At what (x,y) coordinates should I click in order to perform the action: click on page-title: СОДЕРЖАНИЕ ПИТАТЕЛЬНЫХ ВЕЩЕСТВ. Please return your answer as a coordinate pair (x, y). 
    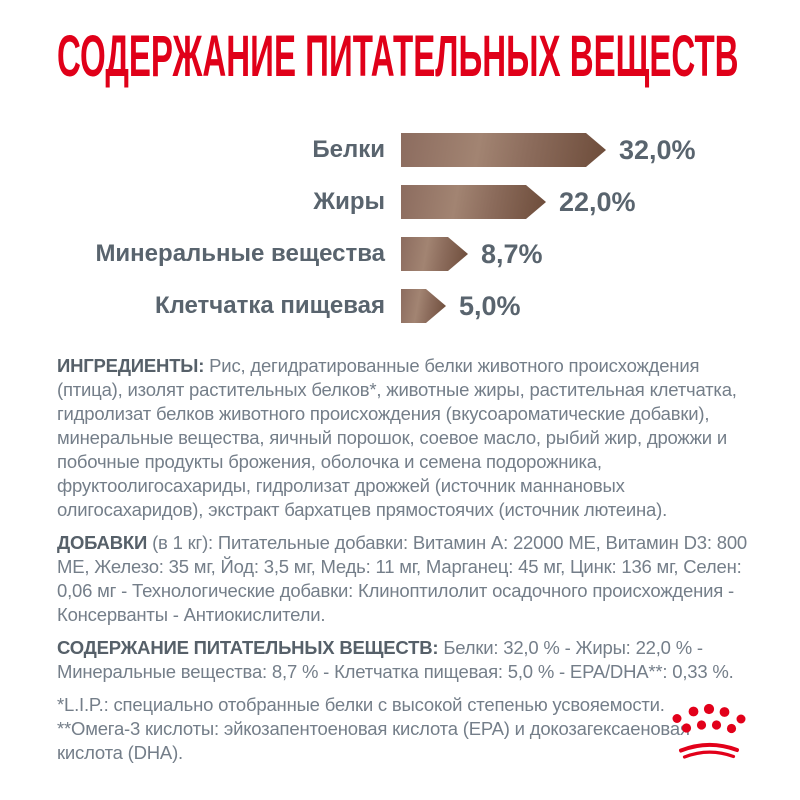
    Looking at the image, I should click on (398, 56).